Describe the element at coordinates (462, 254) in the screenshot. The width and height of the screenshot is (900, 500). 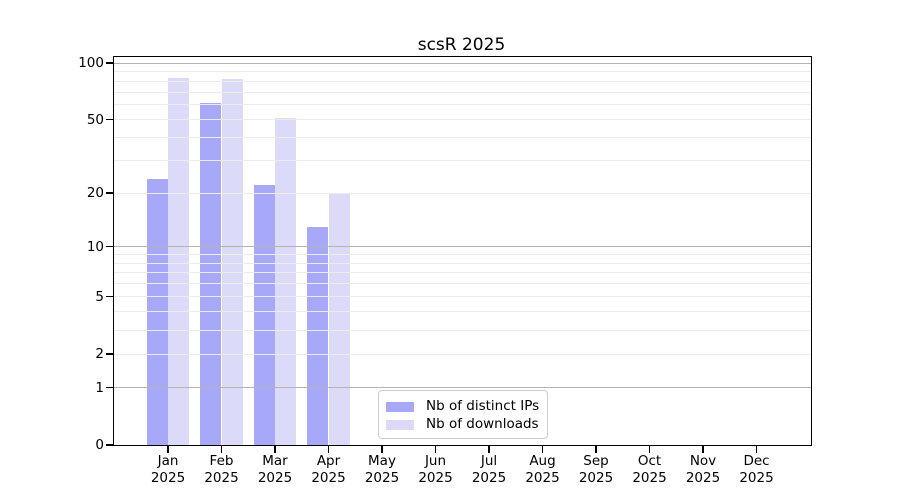
I see `gridline-minor-y9` at that location.